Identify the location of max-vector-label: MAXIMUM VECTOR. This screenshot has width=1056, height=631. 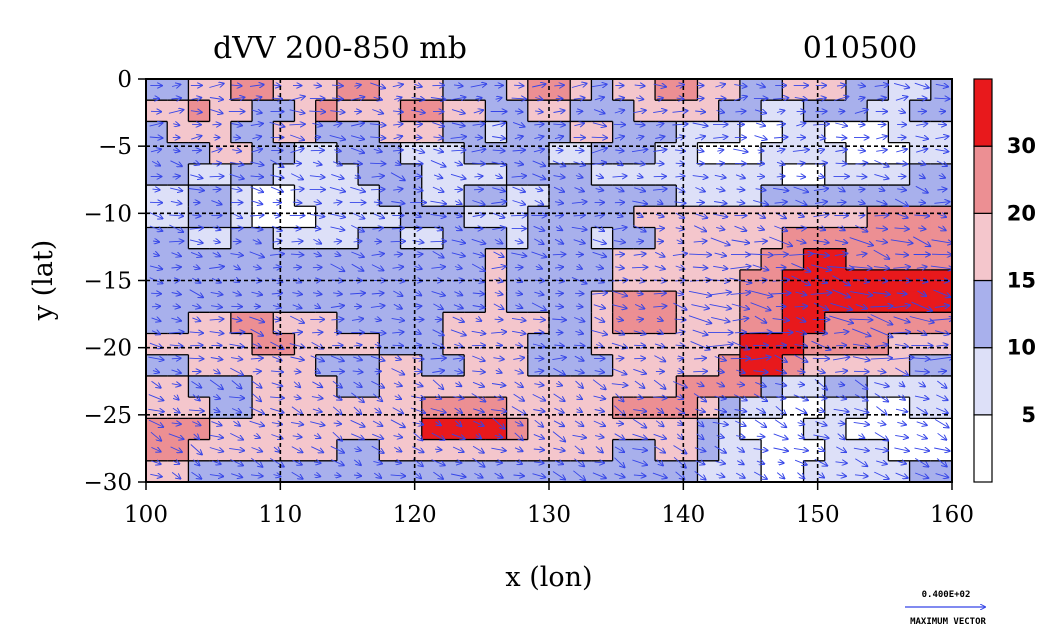
(948, 622).